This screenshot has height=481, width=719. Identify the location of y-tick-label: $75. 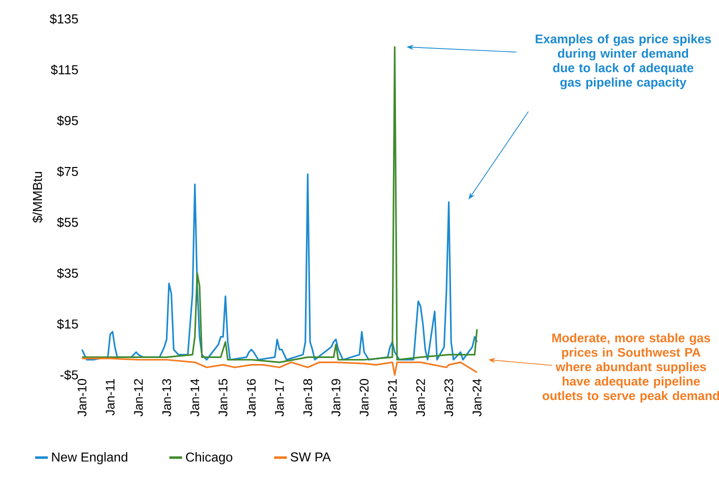
(67, 171).